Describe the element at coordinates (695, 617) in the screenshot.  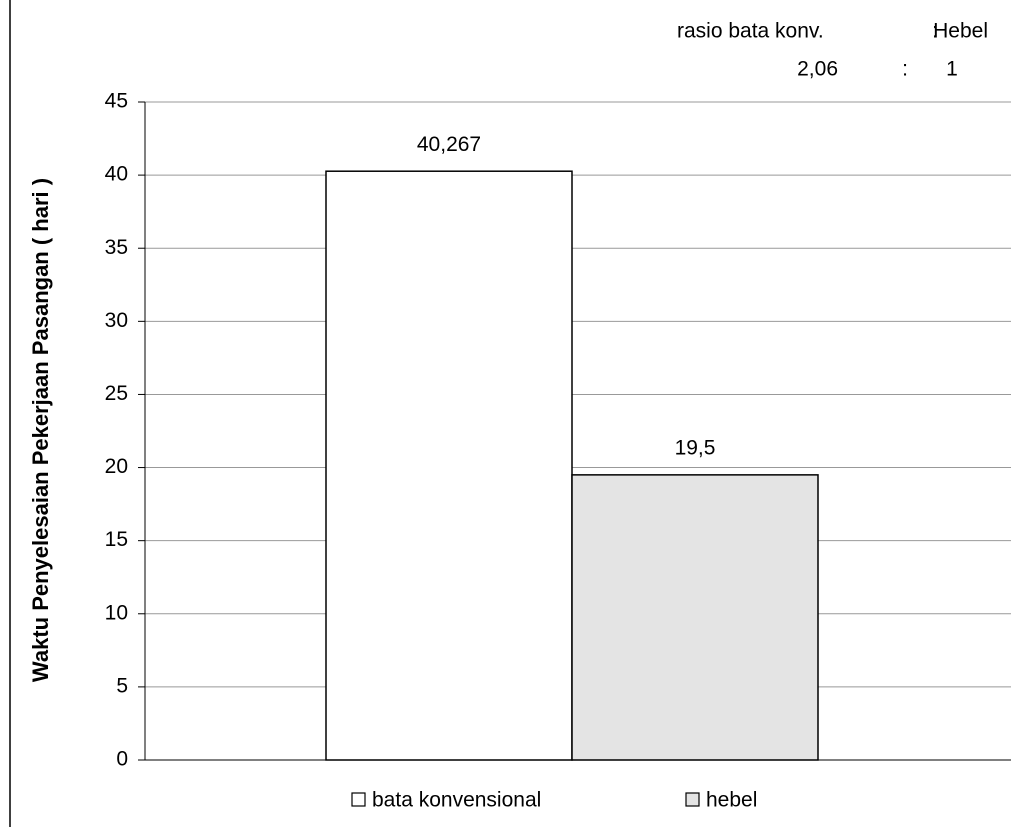
I see `bar` at that location.